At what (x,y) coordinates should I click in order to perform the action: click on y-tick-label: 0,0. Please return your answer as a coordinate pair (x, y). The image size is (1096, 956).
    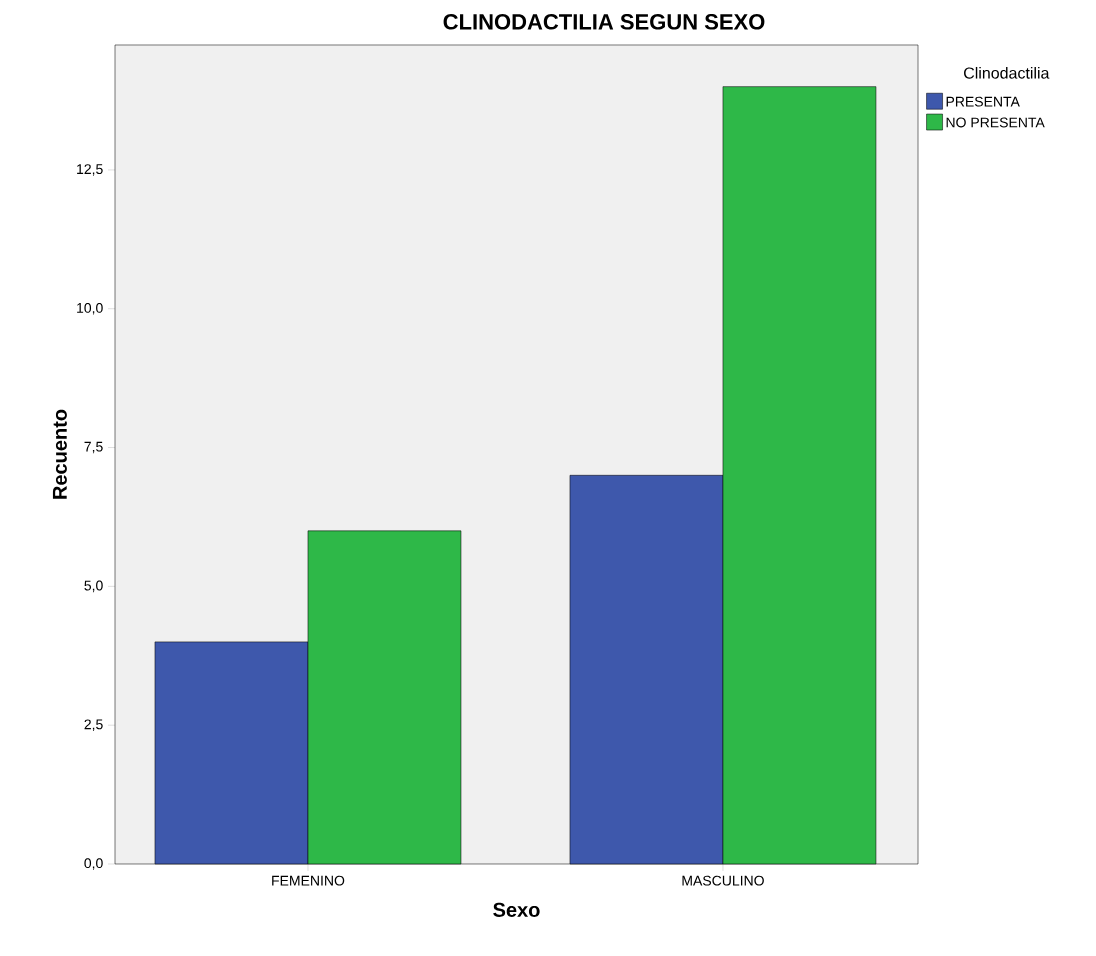
    Looking at the image, I should click on (93, 864).